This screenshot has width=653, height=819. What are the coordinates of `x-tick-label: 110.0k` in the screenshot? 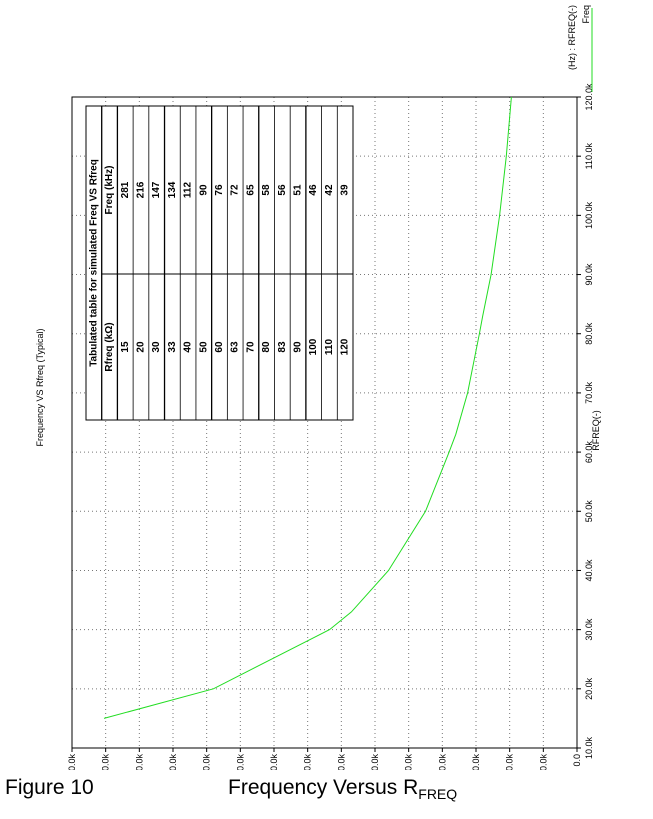 It's located at (589, 156).